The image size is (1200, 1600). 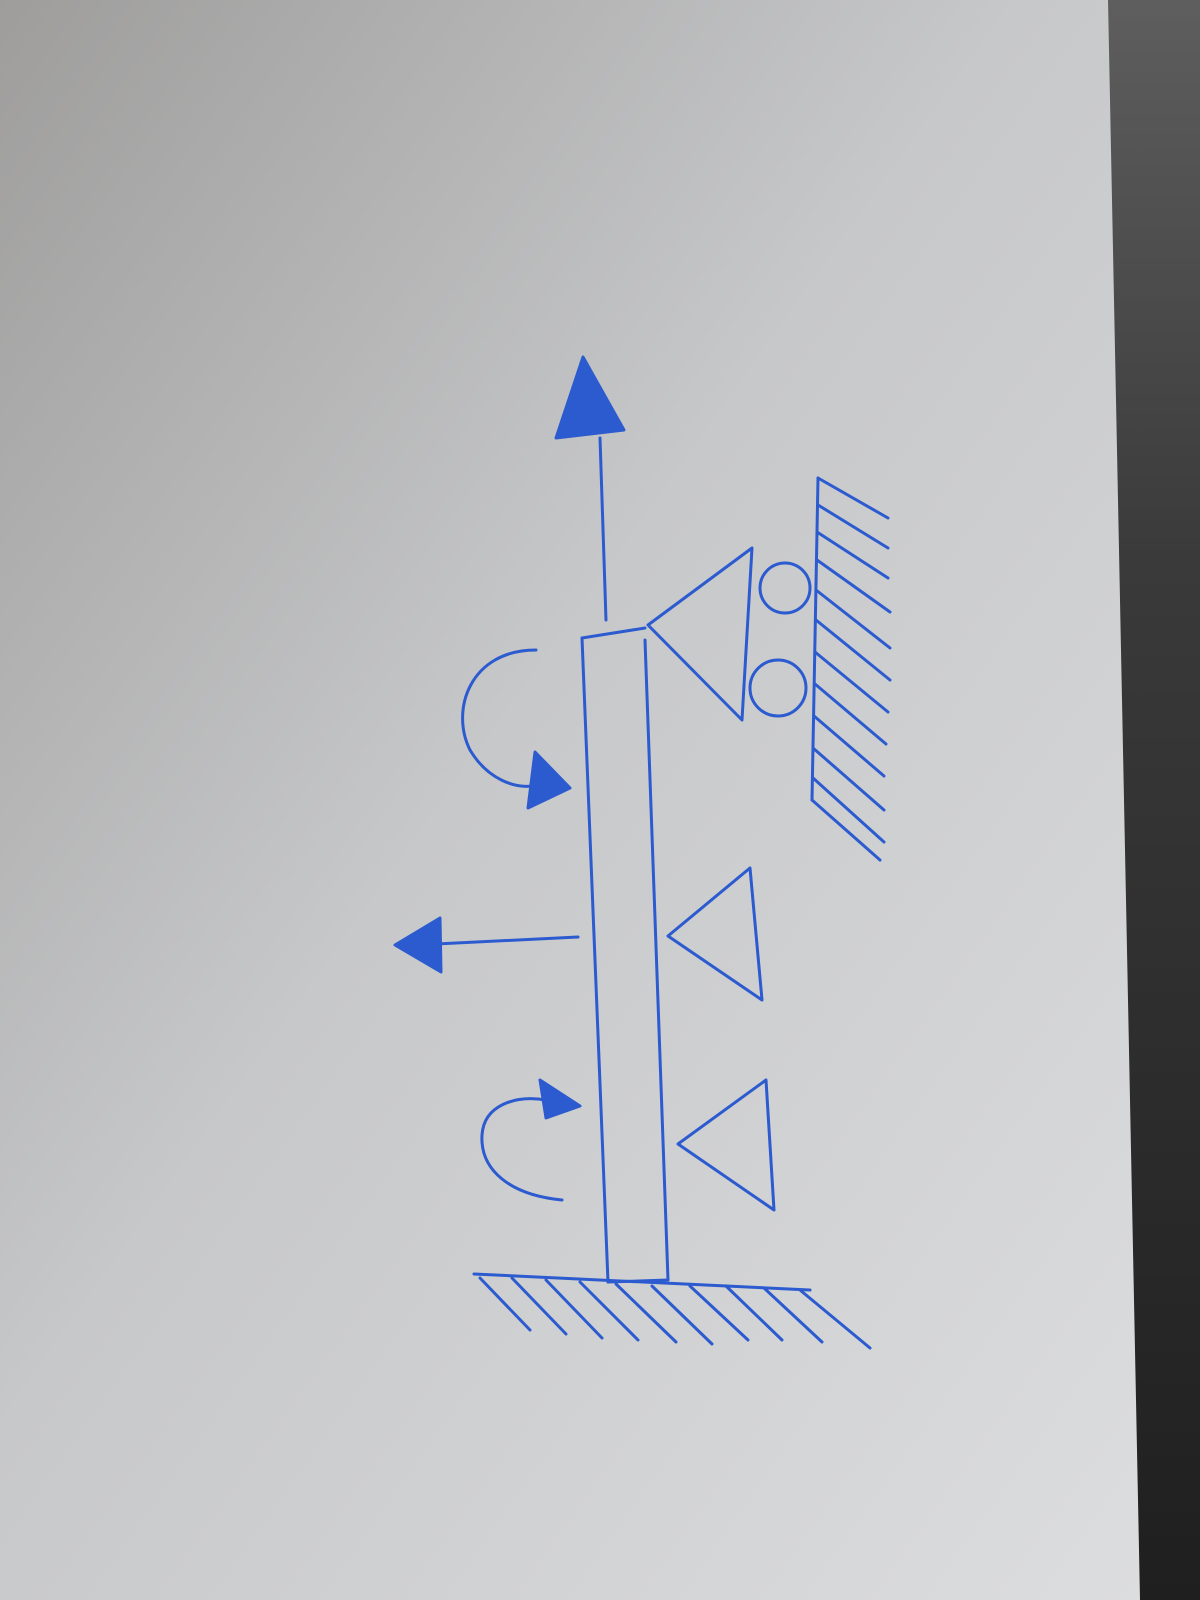 I want to click on roller-support, so click(x=729, y=634).